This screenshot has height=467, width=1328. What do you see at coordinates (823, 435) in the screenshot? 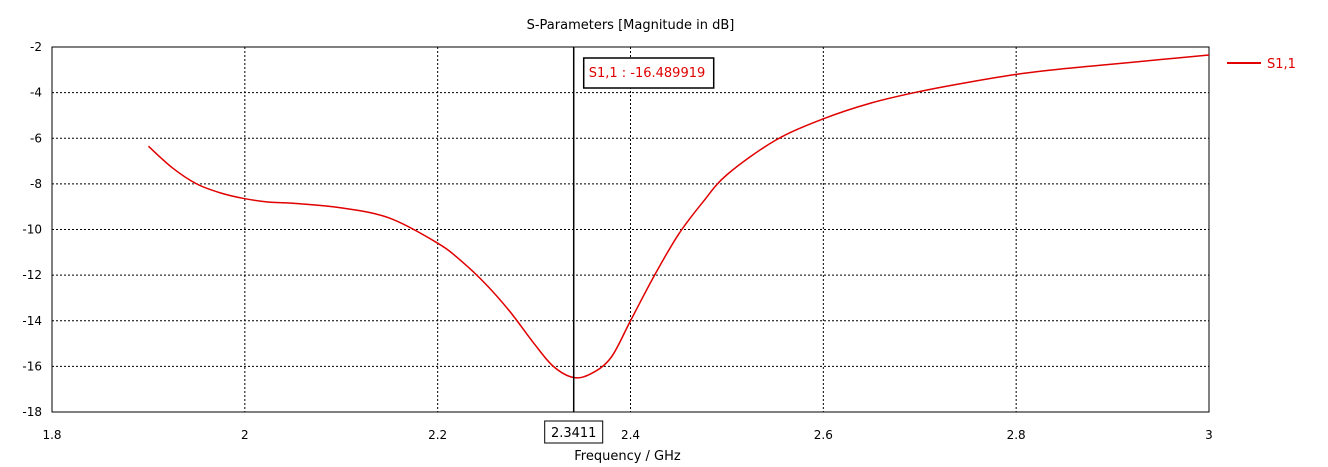
I see `x-tick-label: 2.6` at bounding box center [823, 435].